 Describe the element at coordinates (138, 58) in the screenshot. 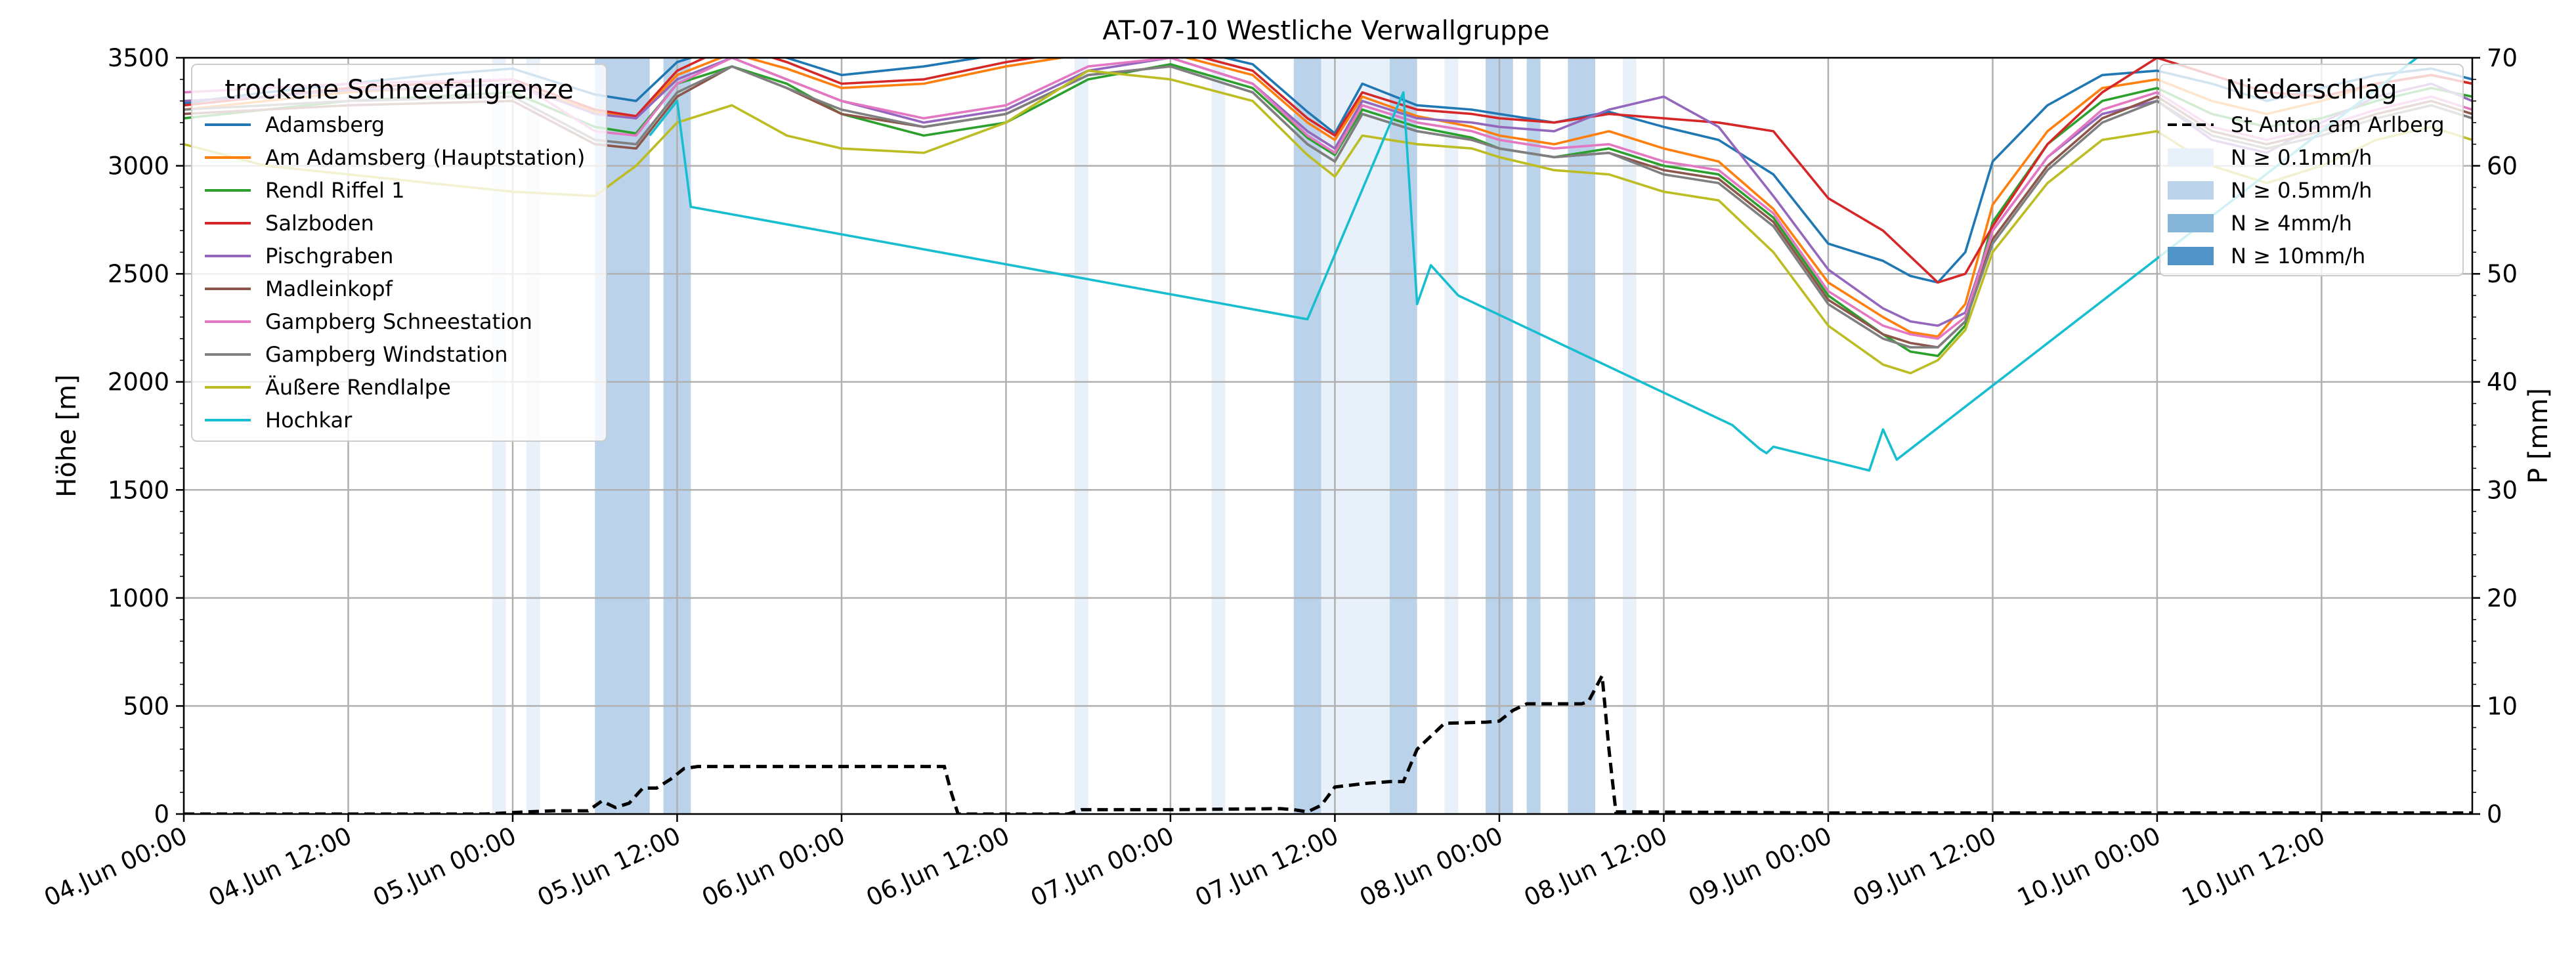

I see `y-tick-label: 3500` at that location.